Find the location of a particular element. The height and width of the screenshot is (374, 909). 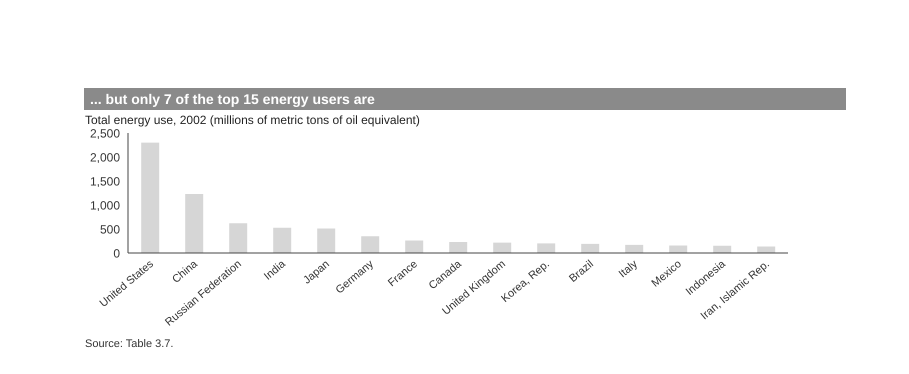

y-tick-label: 1,000 is located at coordinates (105, 205).